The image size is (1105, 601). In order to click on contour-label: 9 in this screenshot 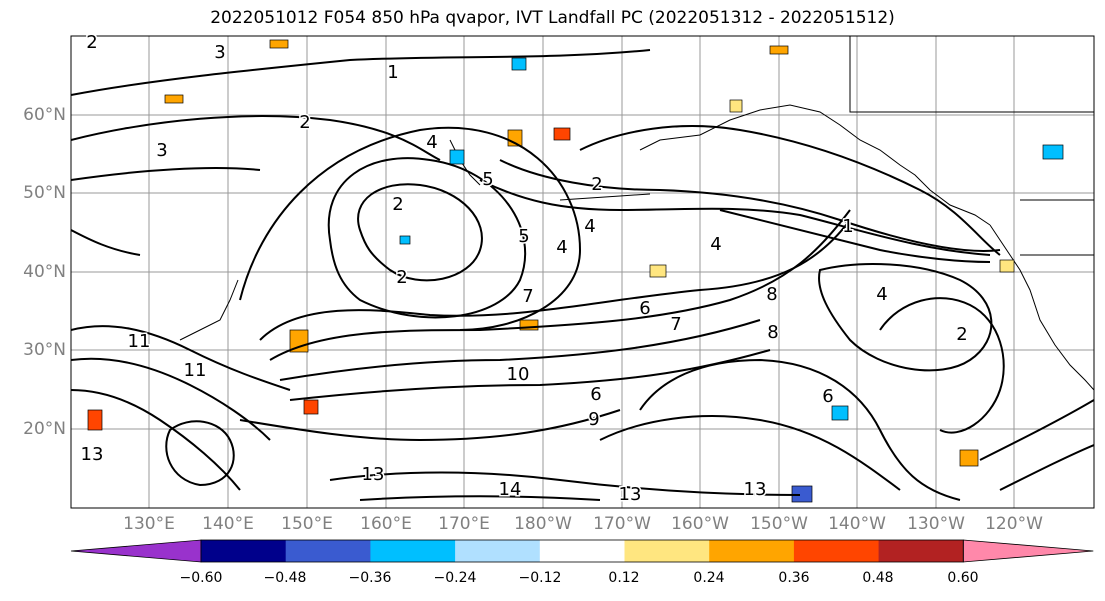, I will do `click(593, 419)`.